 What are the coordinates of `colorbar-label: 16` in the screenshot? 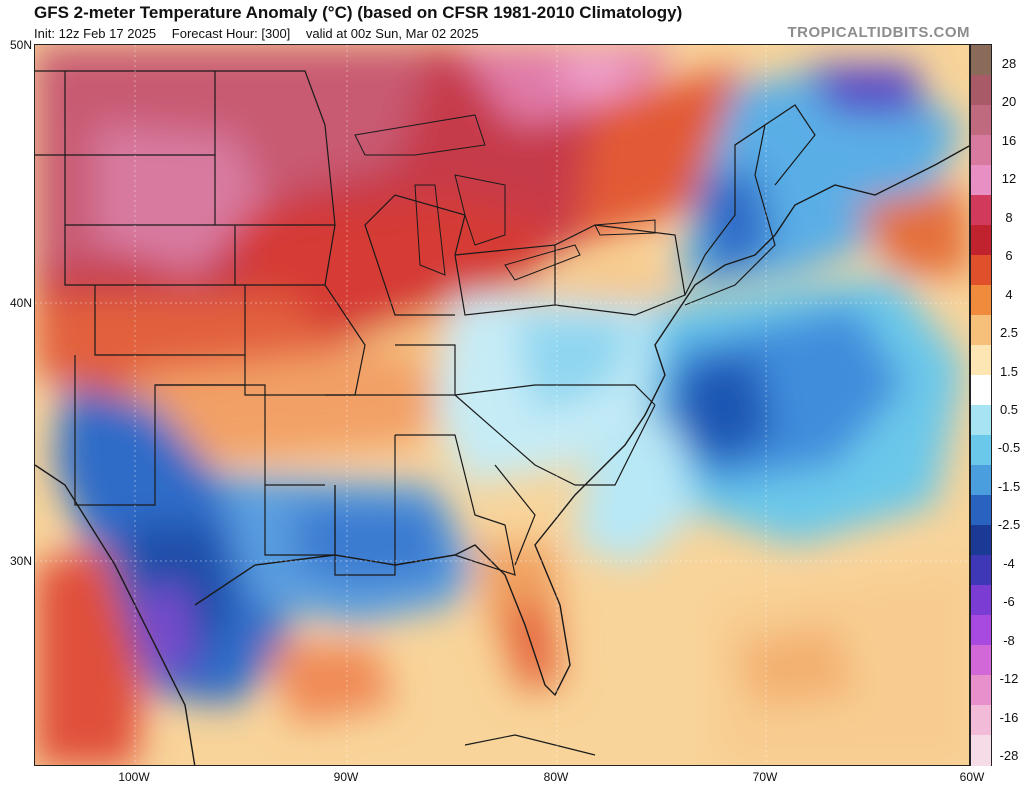 It's located at (1009, 140).